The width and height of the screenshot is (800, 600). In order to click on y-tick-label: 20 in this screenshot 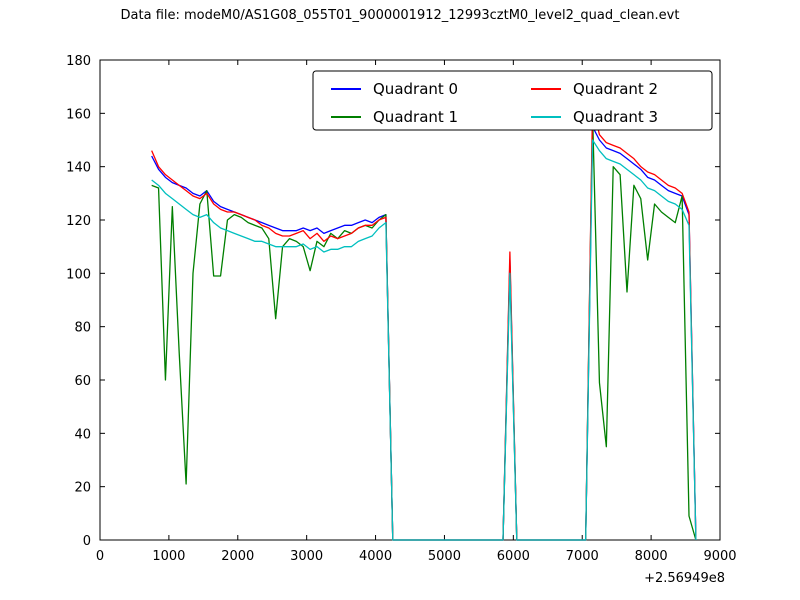, I will do `click(82, 488)`.